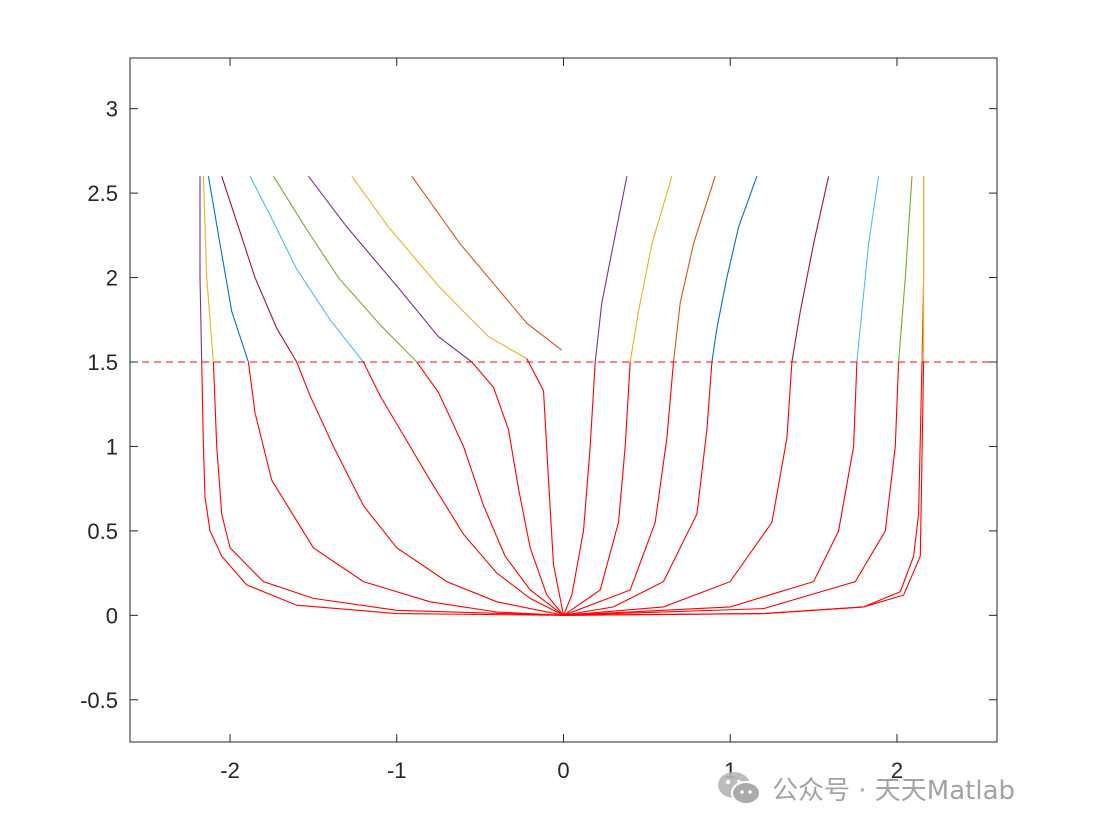  I want to click on series-12-lower-line, so click(619, 488).